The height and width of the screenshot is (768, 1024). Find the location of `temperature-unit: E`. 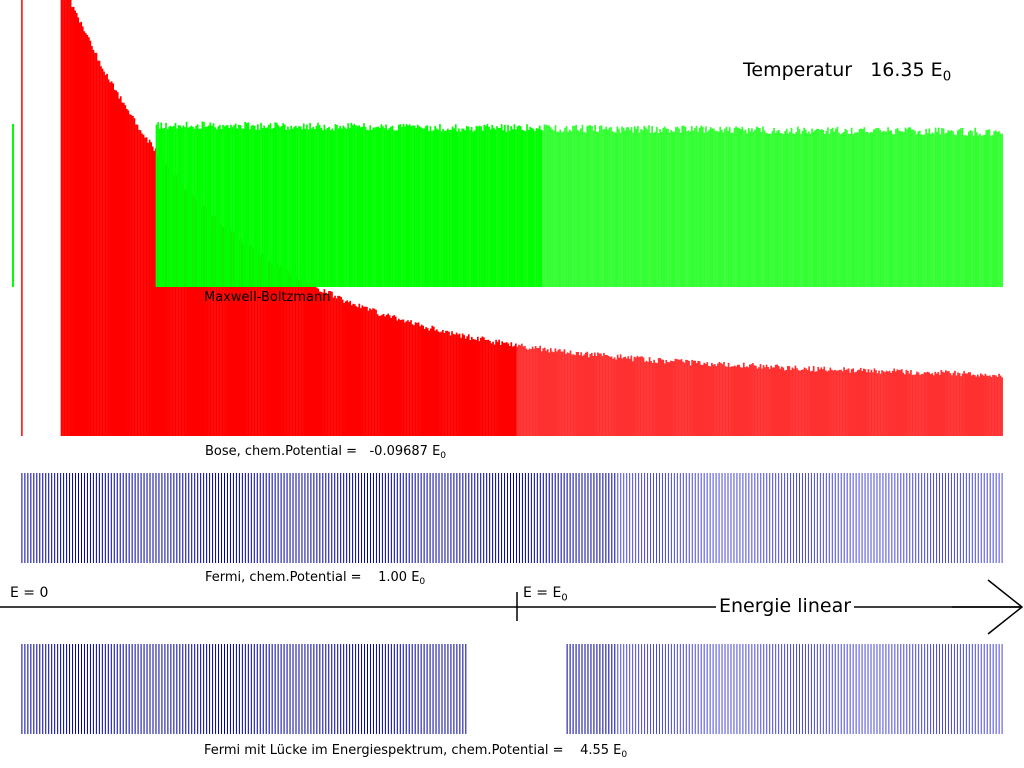

temperature-unit: E is located at coordinates (936, 70).